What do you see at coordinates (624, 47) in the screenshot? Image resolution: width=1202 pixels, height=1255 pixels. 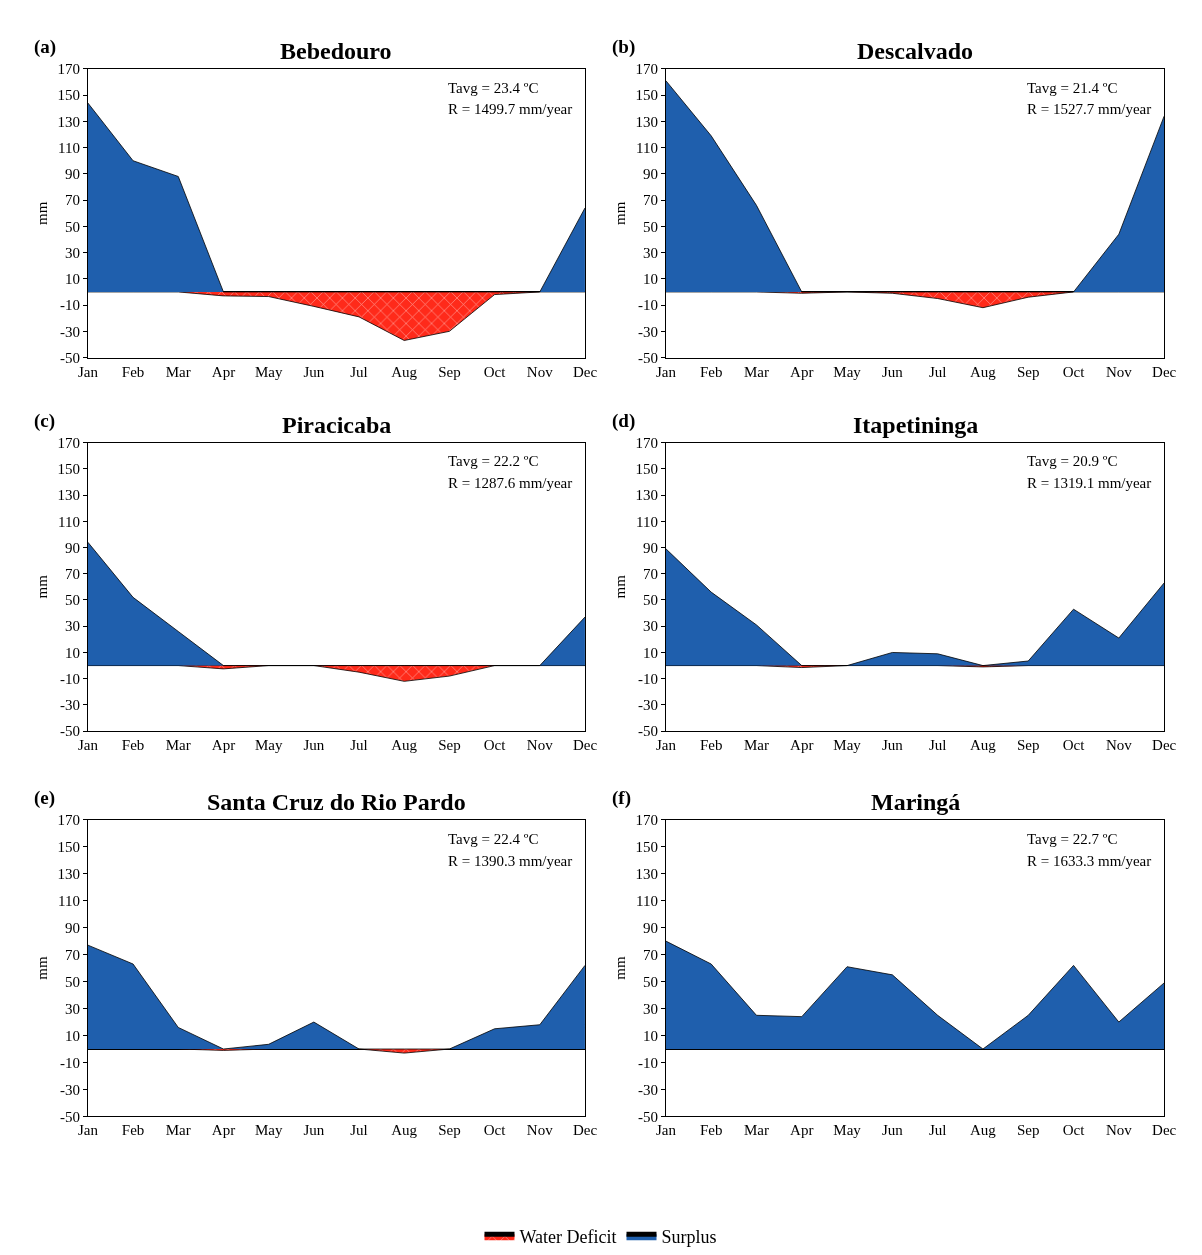 I see `text: (b)` at bounding box center [624, 47].